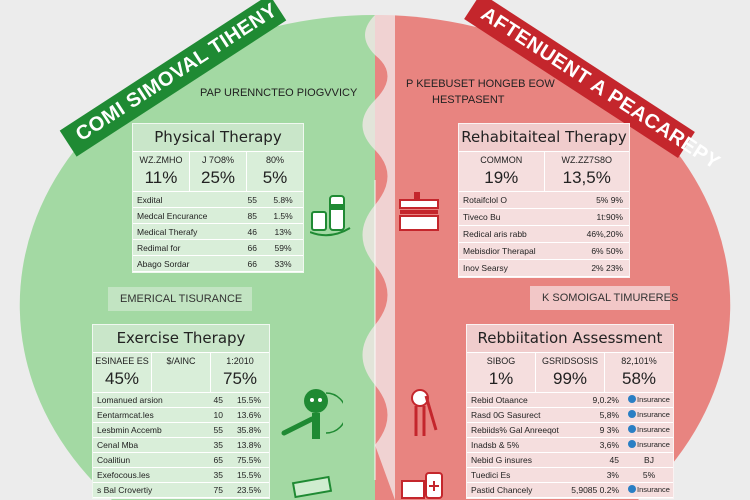 The image size is (750, 500). Describe the element at coordinates (501, 372) in the screenshot. I see `header-cell: SIBOG 1%` at that location.